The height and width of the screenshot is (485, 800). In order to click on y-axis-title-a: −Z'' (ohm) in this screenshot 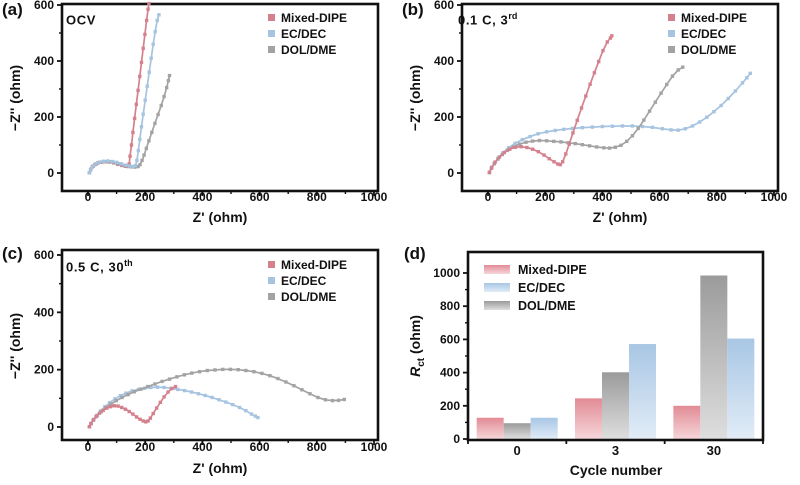, I will do `click(15, 98)`.